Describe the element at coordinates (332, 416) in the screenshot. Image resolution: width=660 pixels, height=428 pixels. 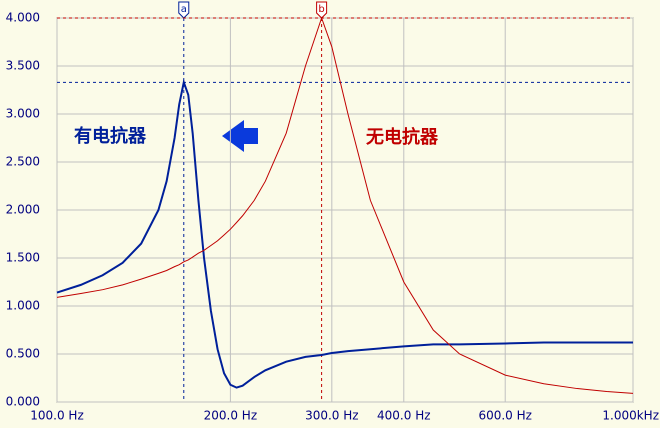
I see `x-tick-label: 300.0 Hz` at that location.